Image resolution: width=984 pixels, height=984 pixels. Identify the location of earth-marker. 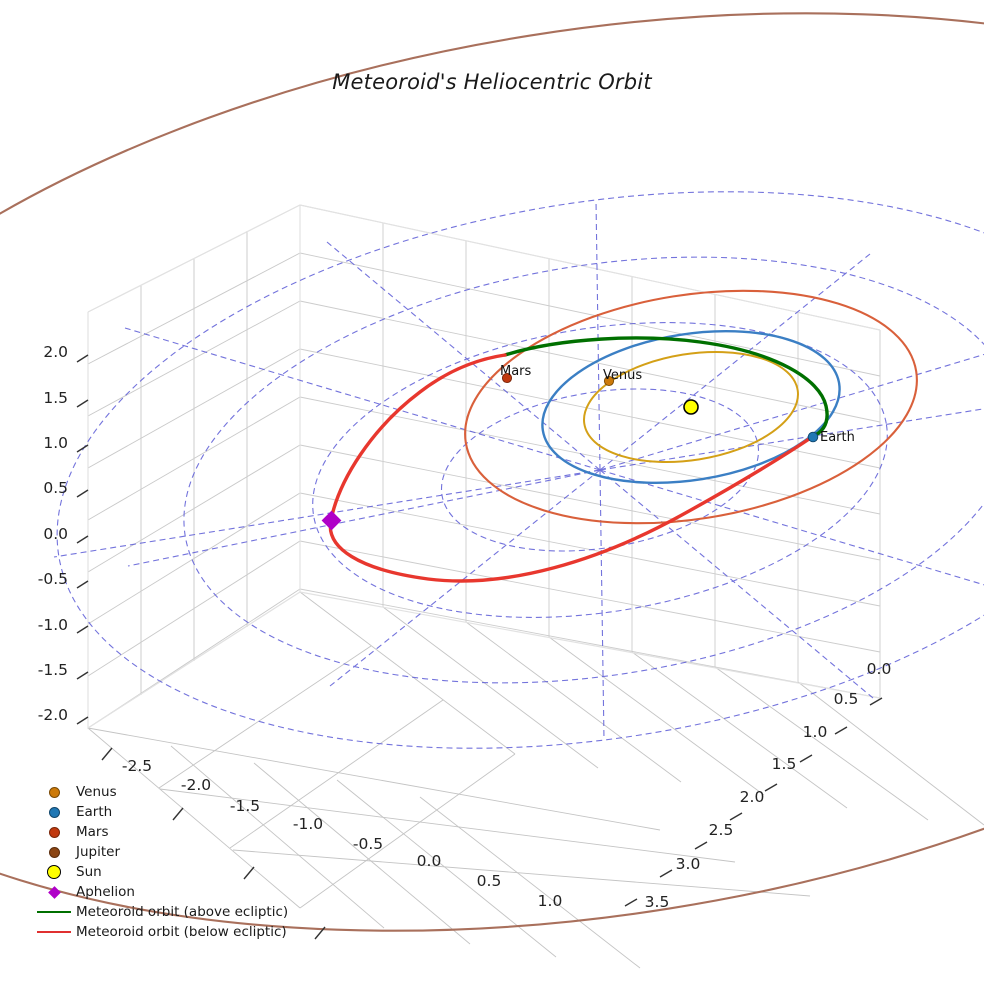
(813, 437).